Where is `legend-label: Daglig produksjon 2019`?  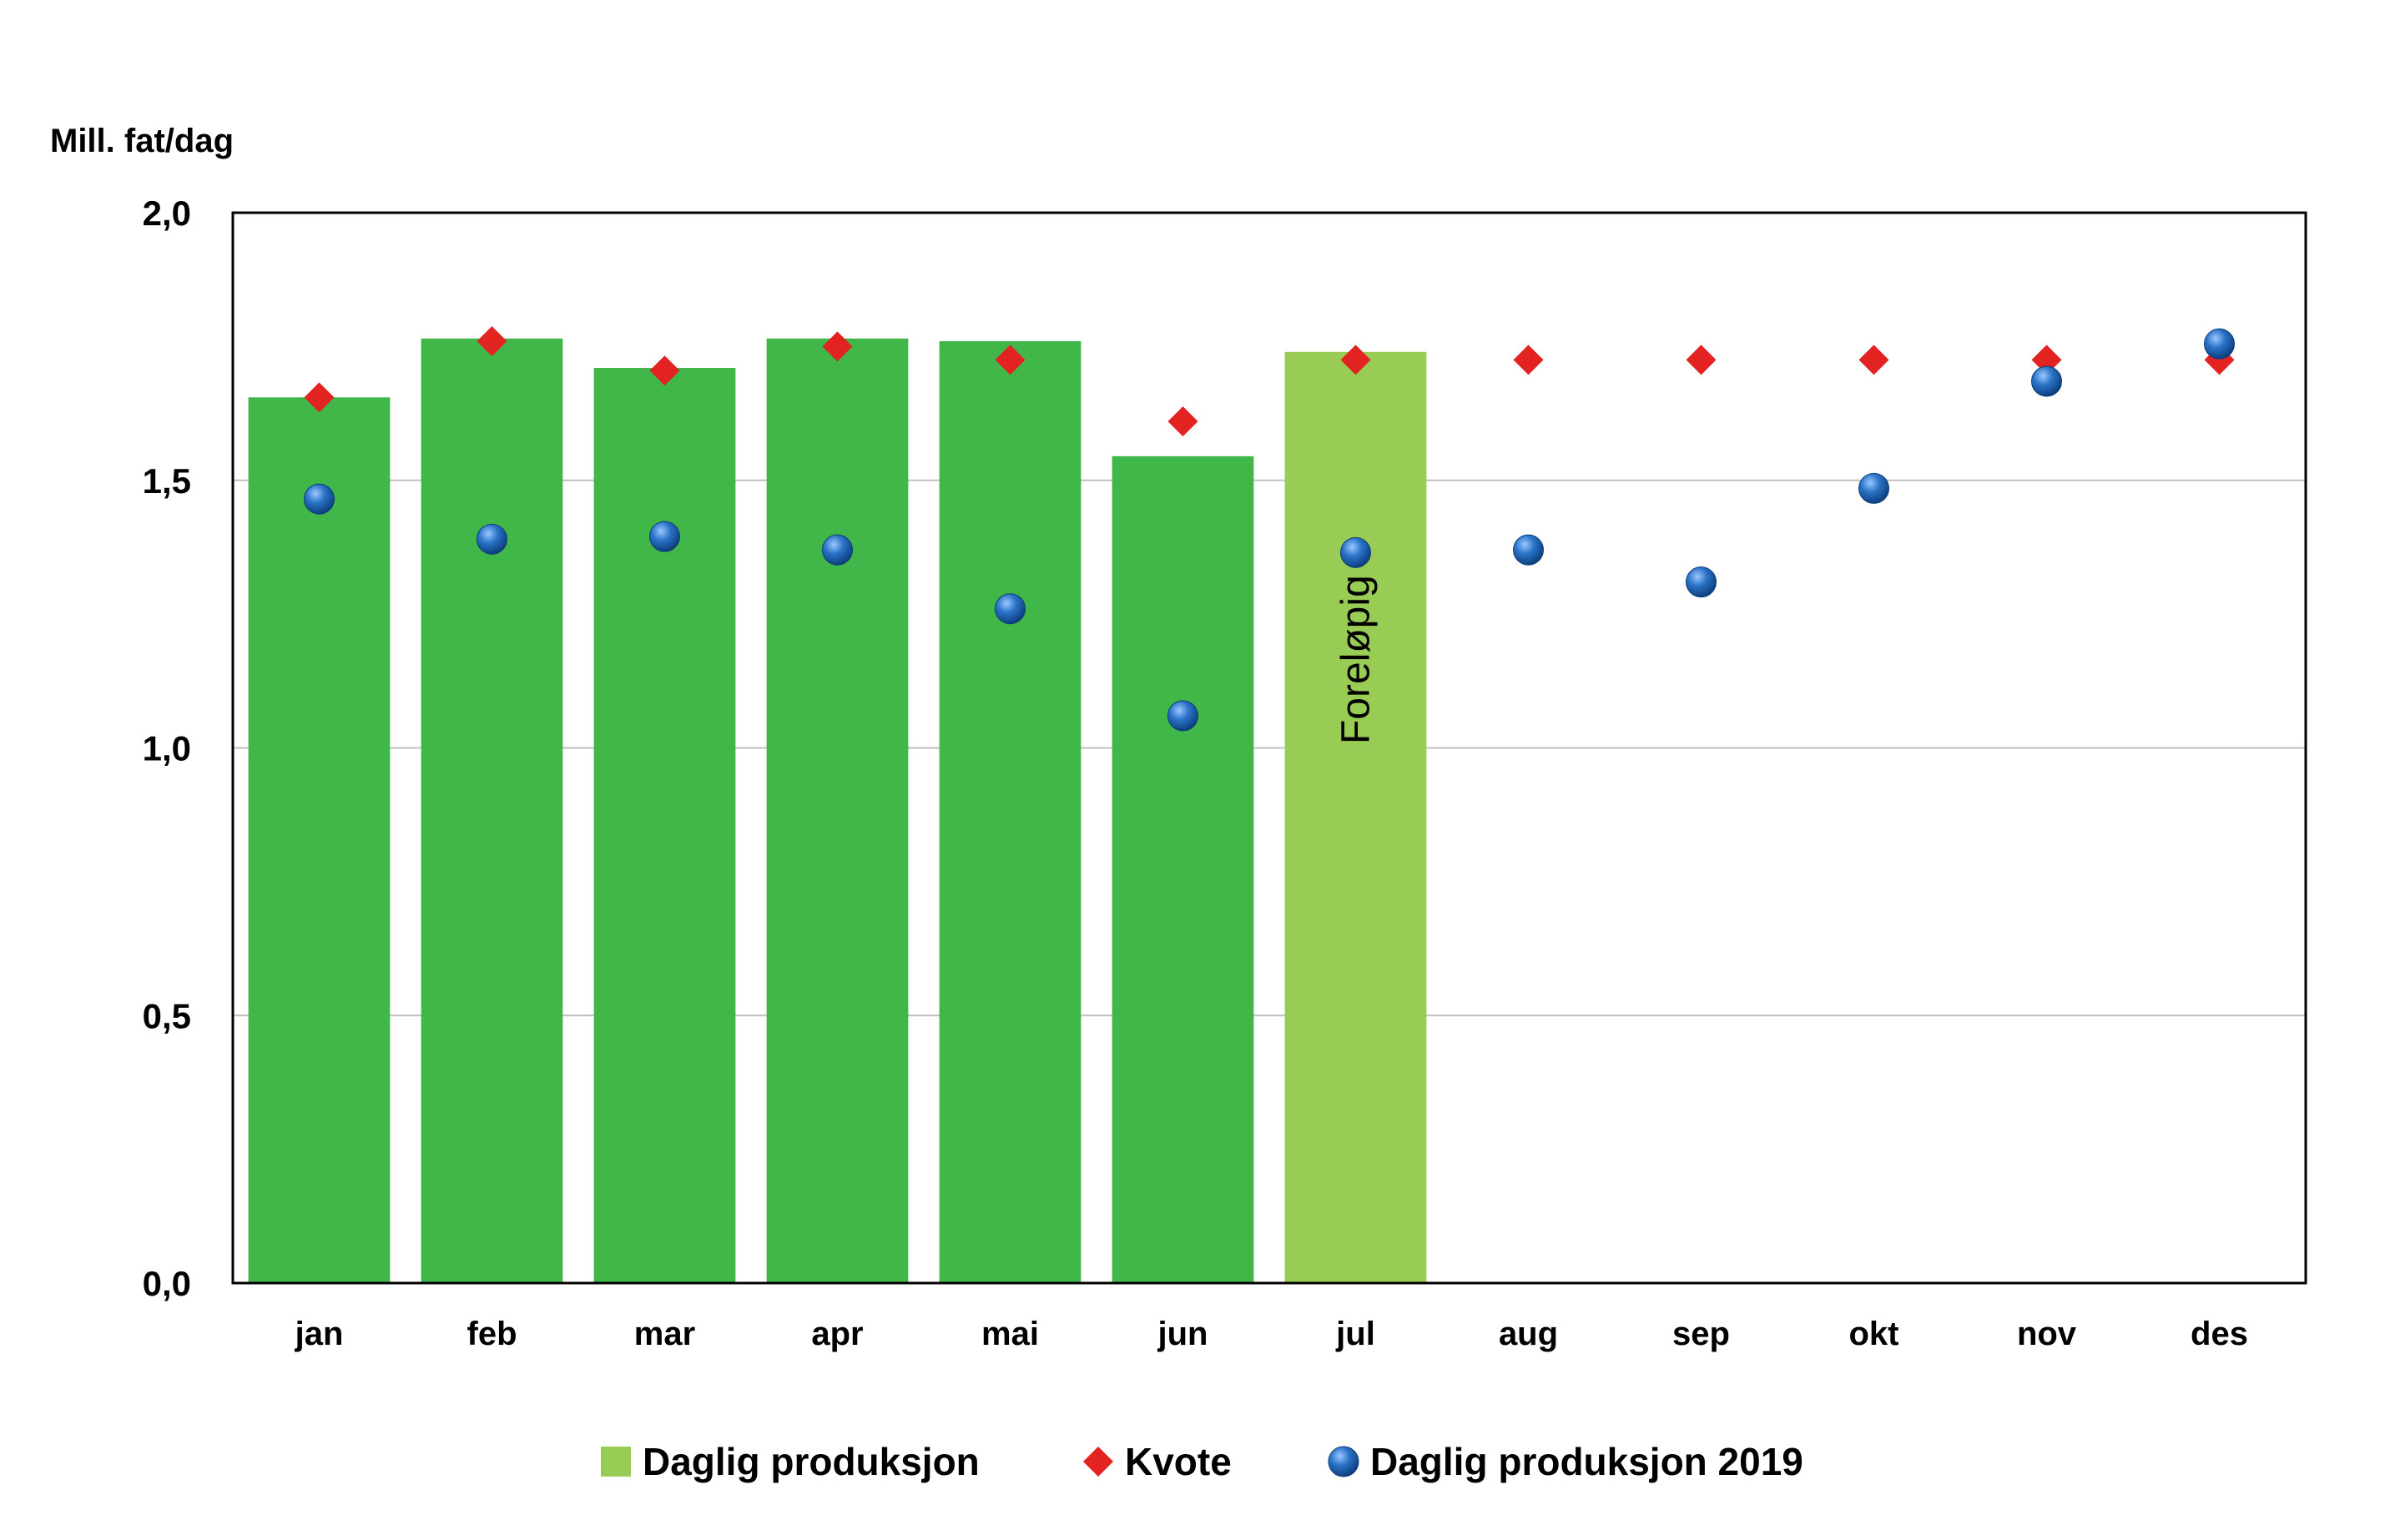 legend-label: Daglig produksjon 2019 is located at coordinates (1587, 1461).